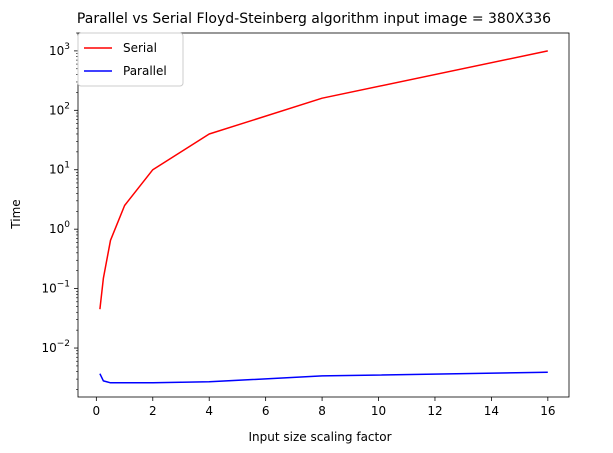 Image resolution: width=613 pixels, height=453 pixels. I want to click on y-tick-label: 10⁻¹, so click(55, 288).